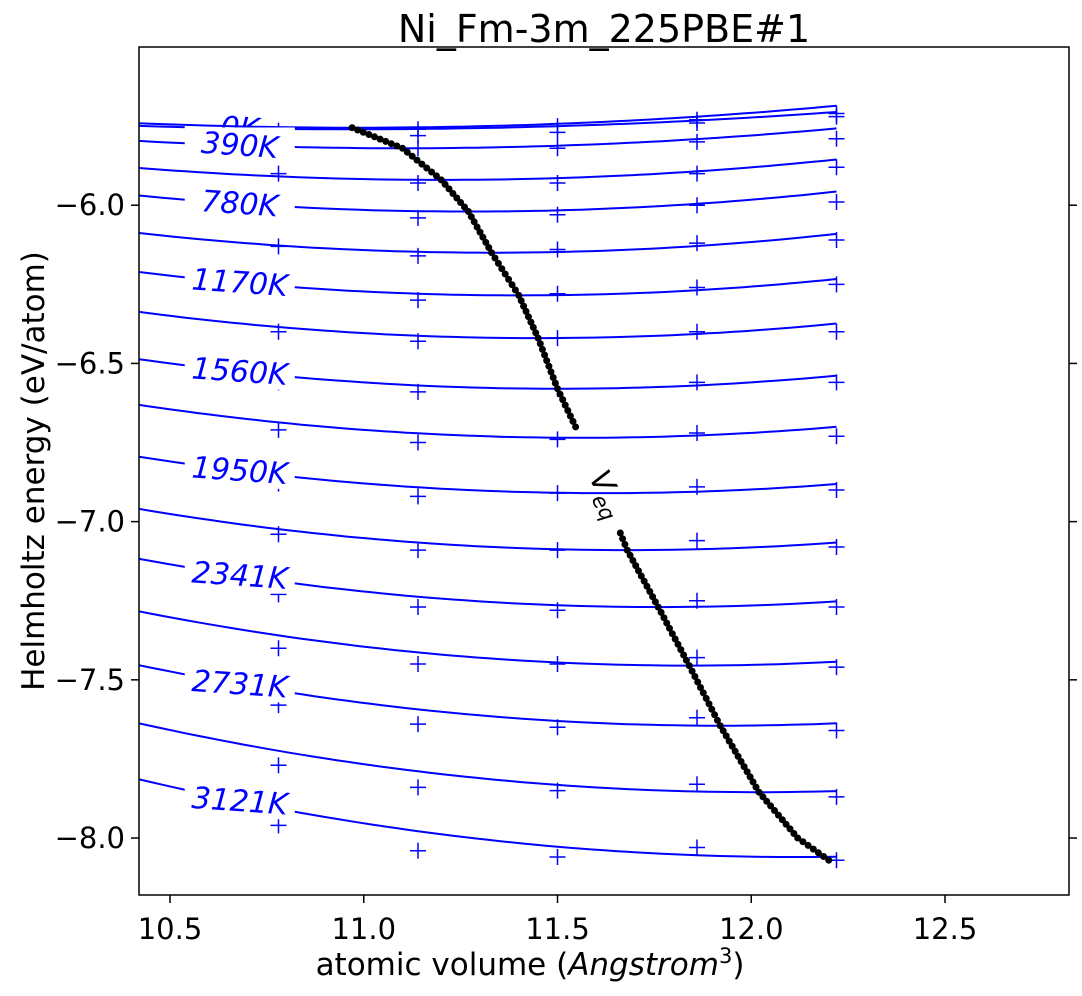  Describe the element at coordinates (241, 372) in the screenshot. I see `temperature-label: 1560K` at that location.